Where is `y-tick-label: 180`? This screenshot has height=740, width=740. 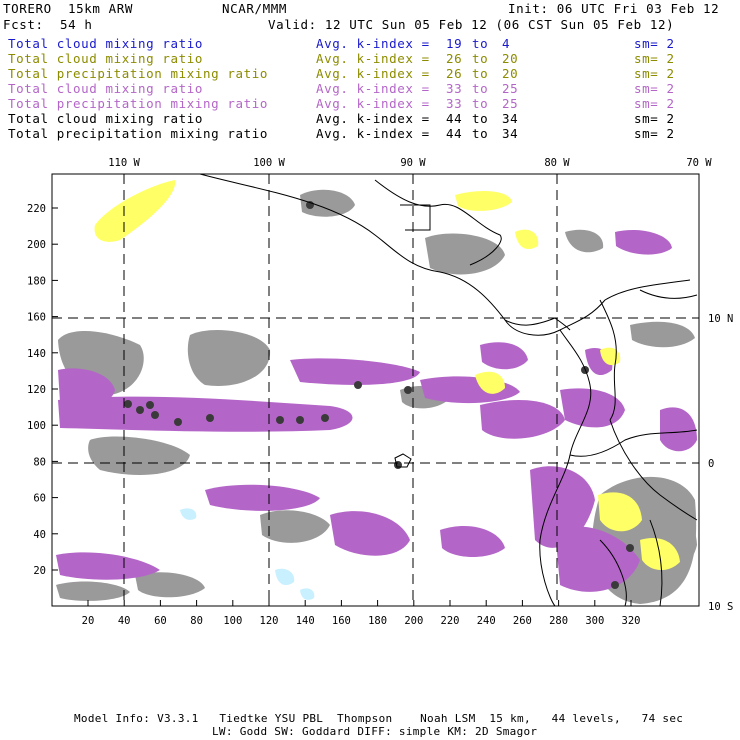
y-tick-label: 180 is located at coordinates (36, 281).